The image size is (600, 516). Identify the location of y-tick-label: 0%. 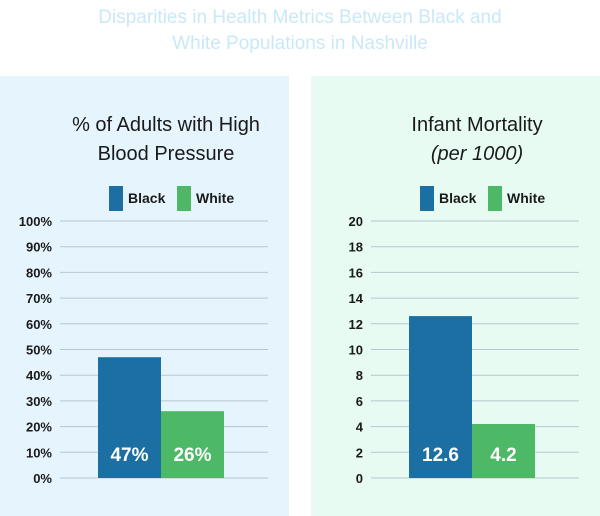
(42, 478).